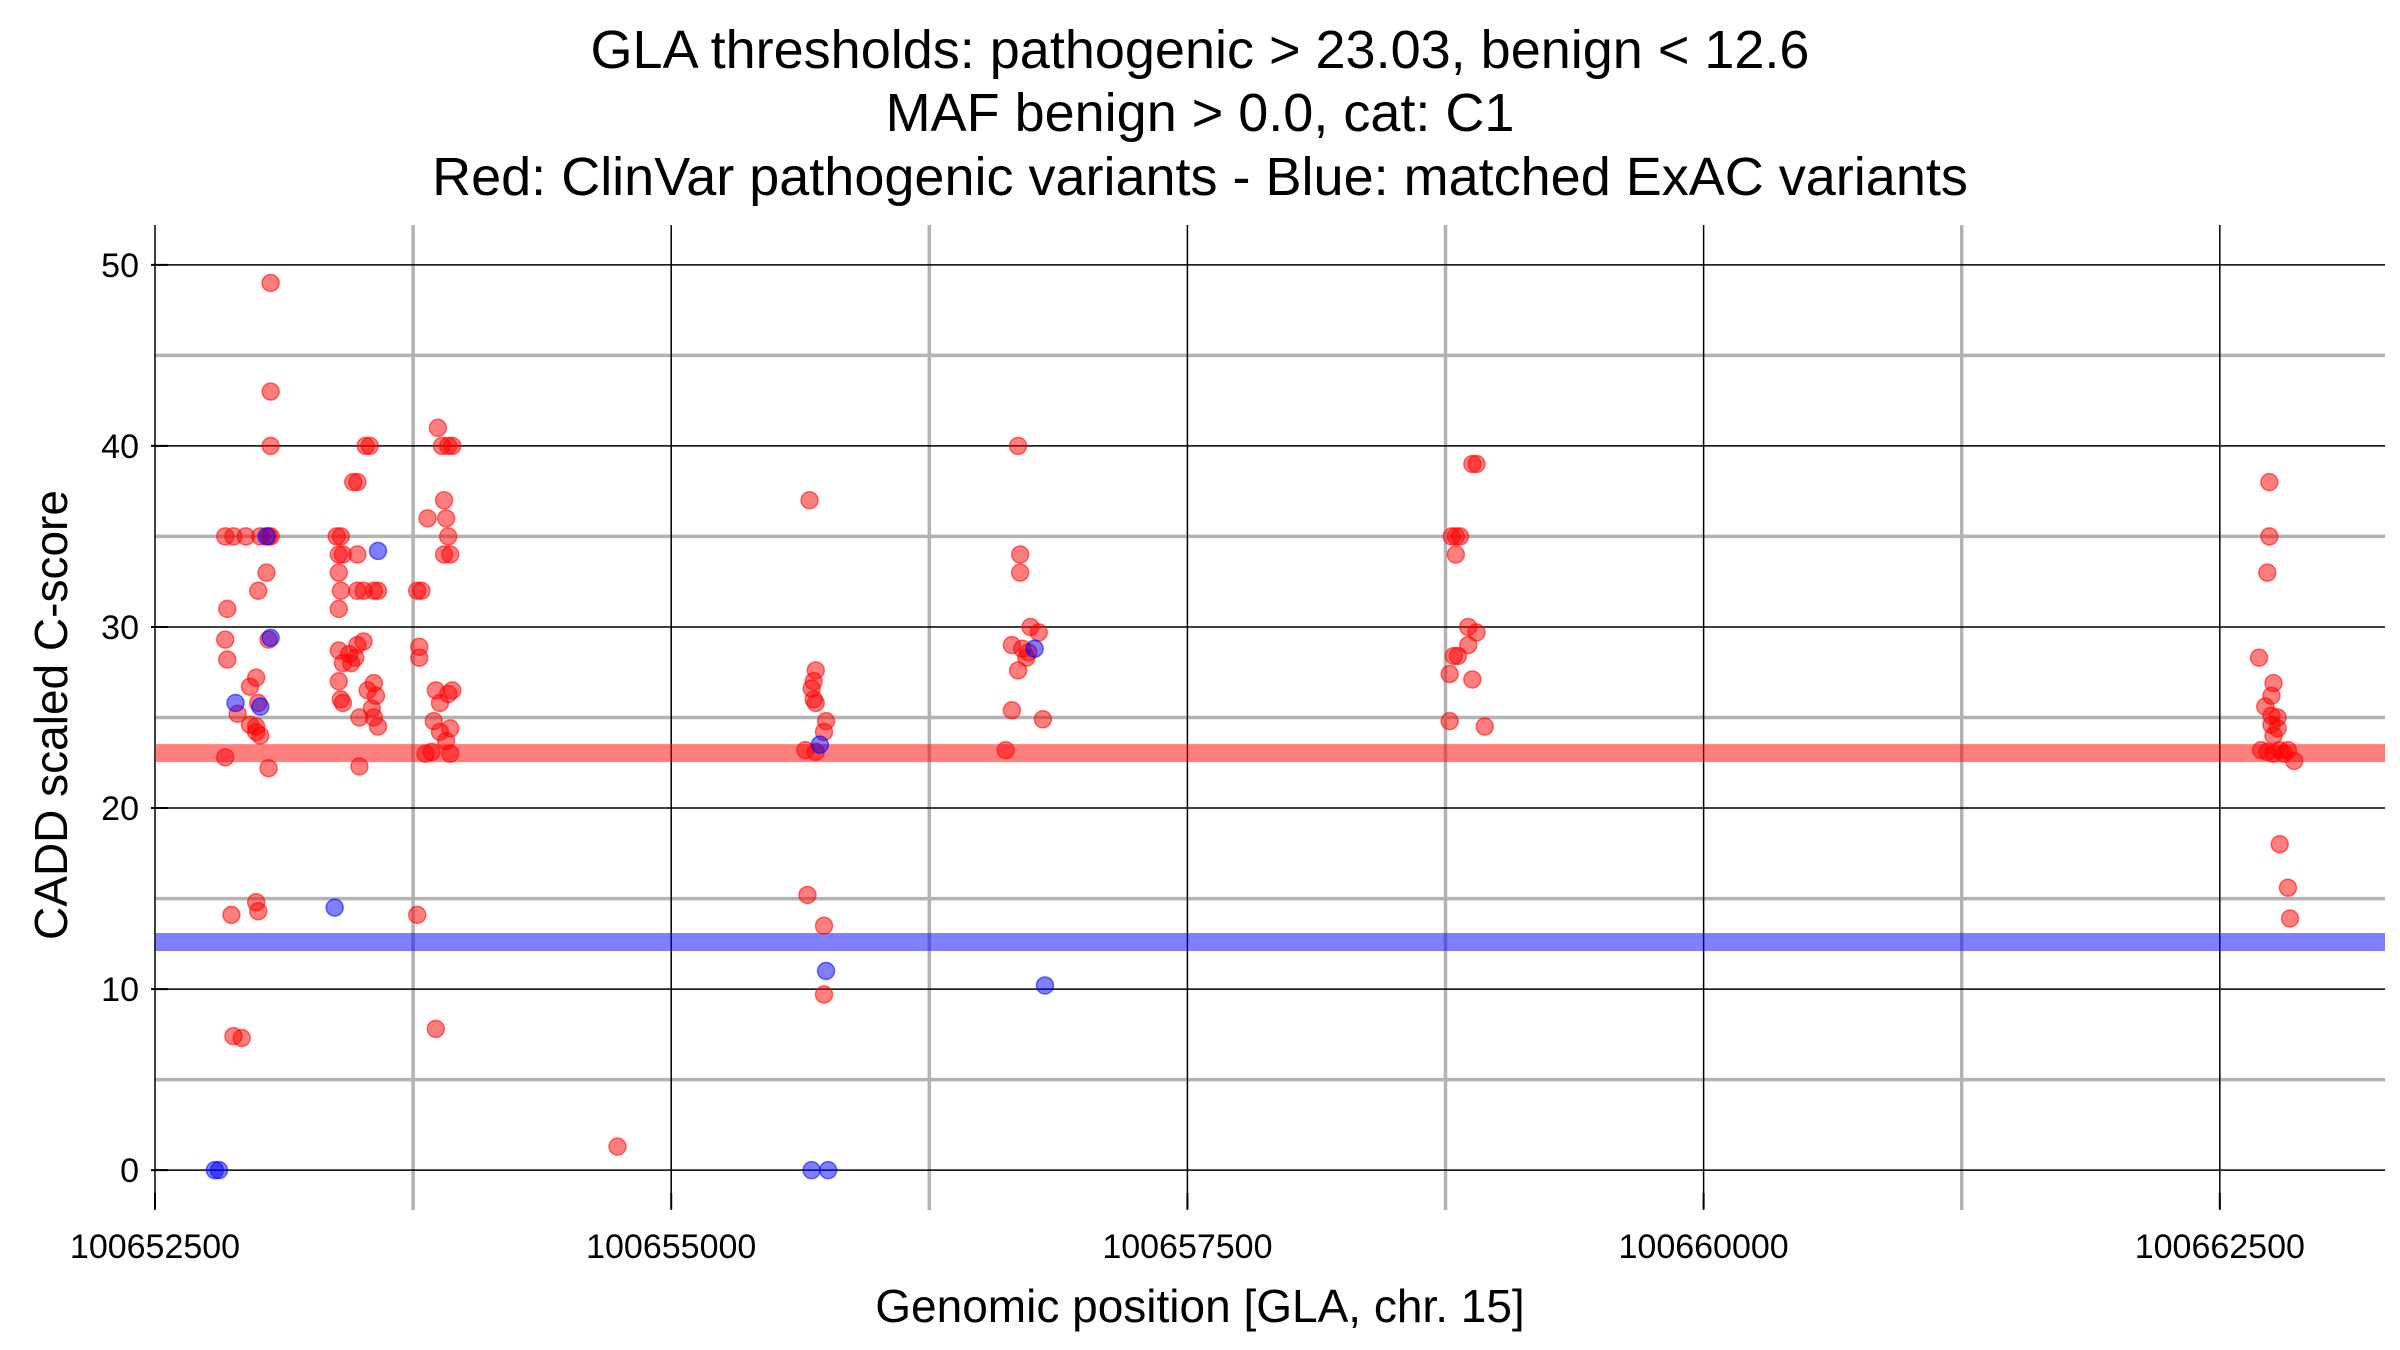  Describe the element at coordinates (129, 1171) in the screenshot. I see `y-tick-label-0: 0` at that location.